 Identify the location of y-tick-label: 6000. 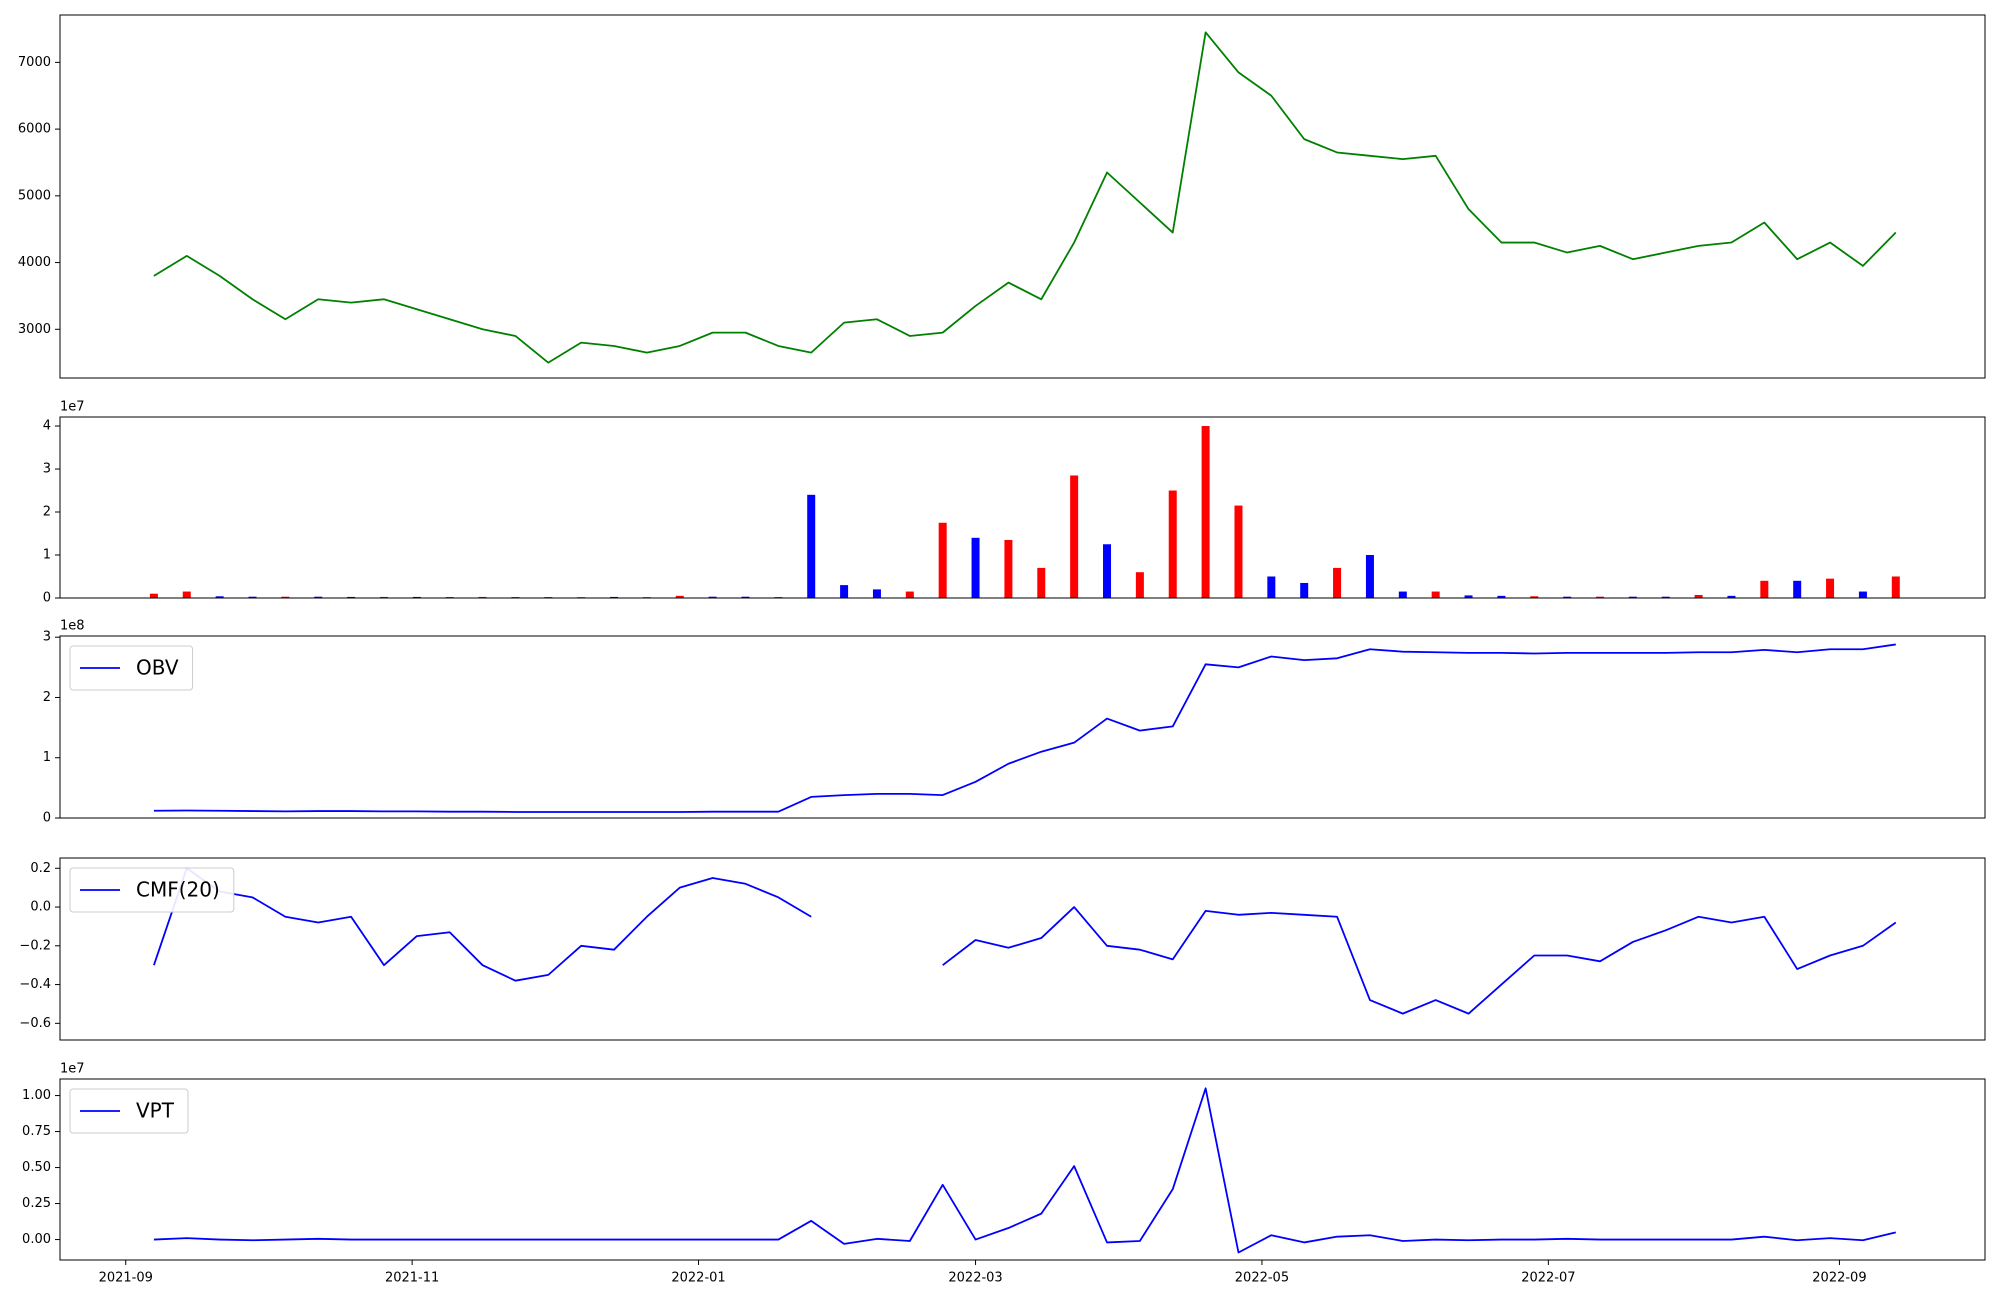
(34, 129).